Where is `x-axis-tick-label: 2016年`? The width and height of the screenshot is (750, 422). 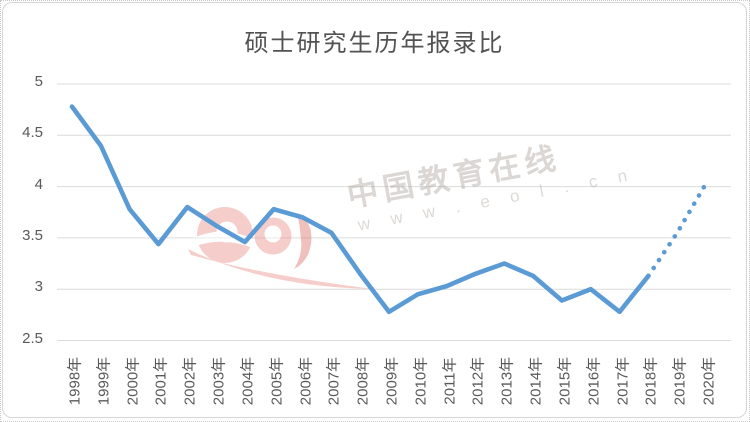 x-axis-tick-label: 2016年 is located at coordinates (594, 381).